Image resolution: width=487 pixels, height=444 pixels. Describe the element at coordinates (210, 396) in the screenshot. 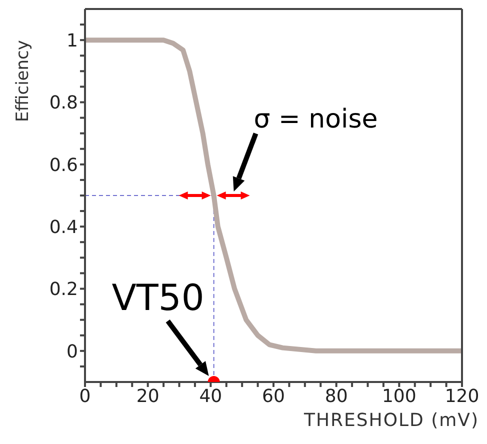

I see `x-tick-label: 40` at that location.